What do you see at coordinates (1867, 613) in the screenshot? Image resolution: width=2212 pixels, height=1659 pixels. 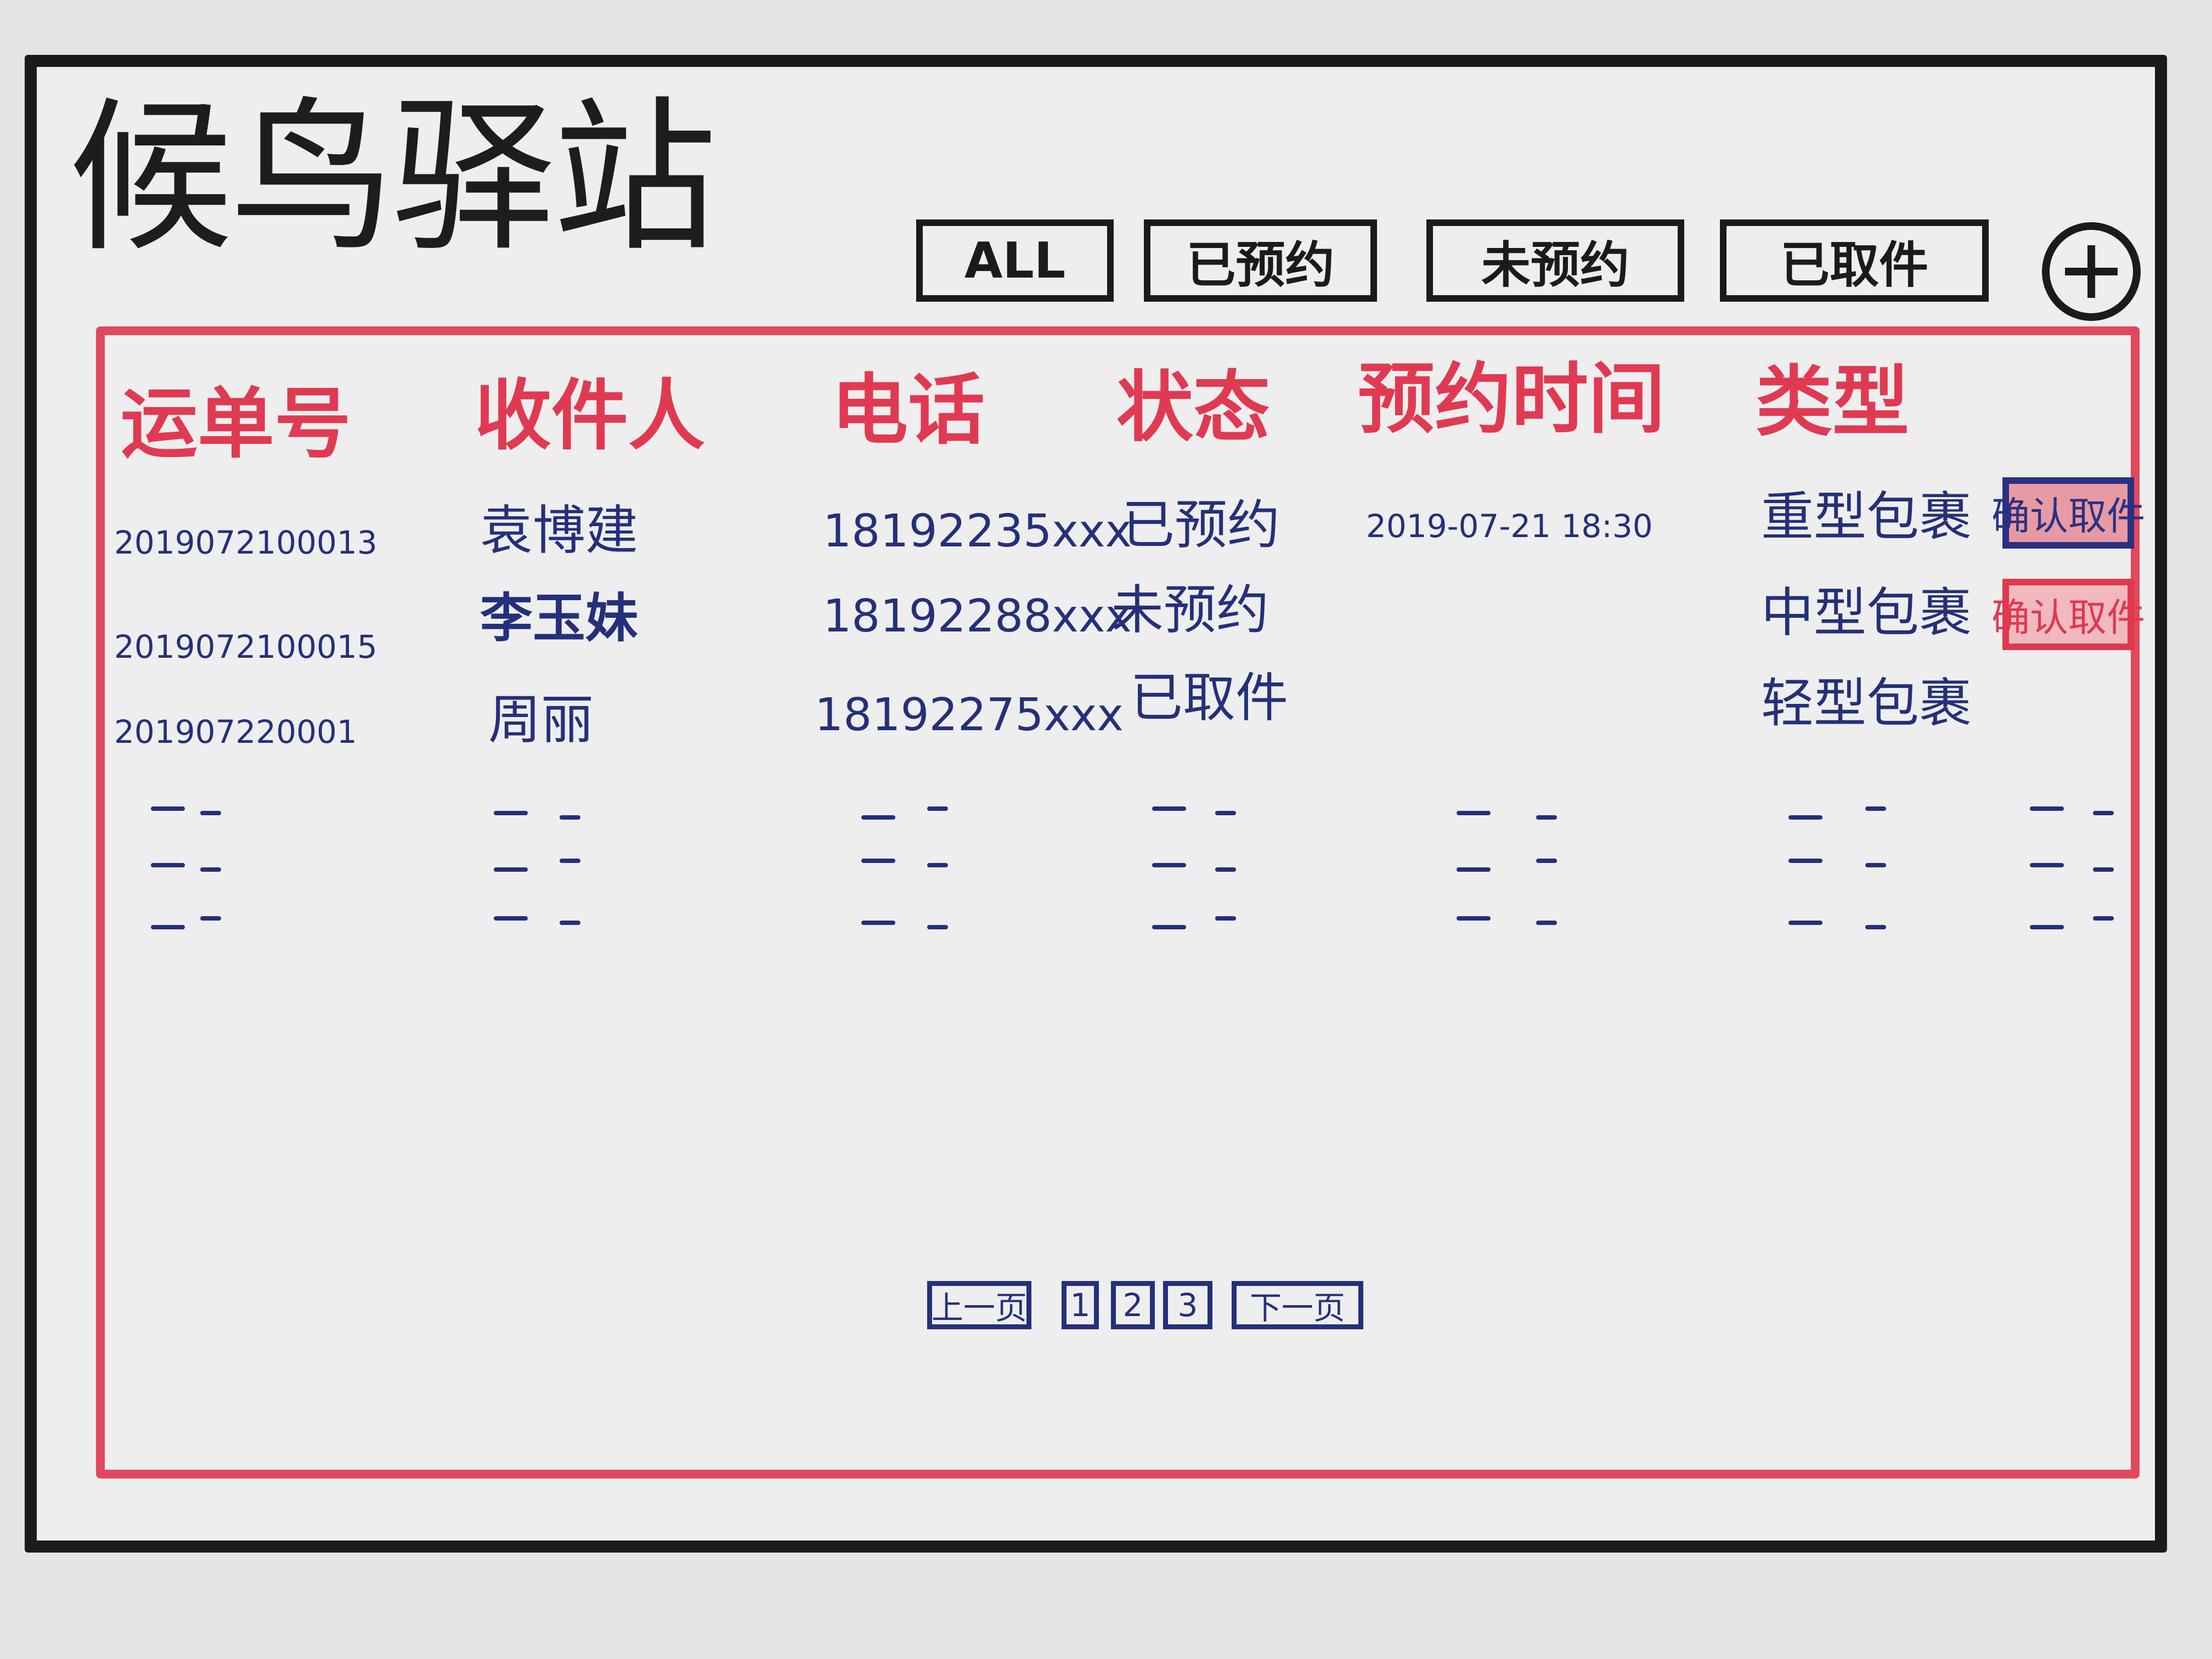 I see `row-2-type: 中型包裹` at bounding box center [1867, 613].